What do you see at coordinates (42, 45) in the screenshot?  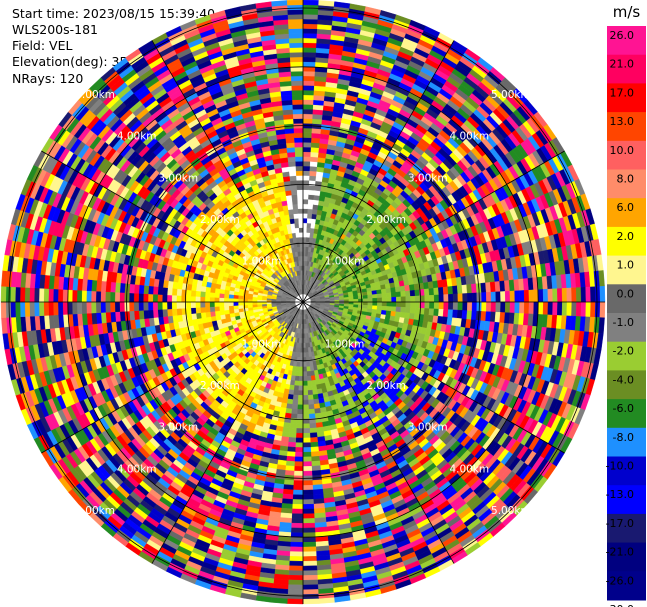 I see `field-label: Field: VEL` at bounding box center [42, 45].